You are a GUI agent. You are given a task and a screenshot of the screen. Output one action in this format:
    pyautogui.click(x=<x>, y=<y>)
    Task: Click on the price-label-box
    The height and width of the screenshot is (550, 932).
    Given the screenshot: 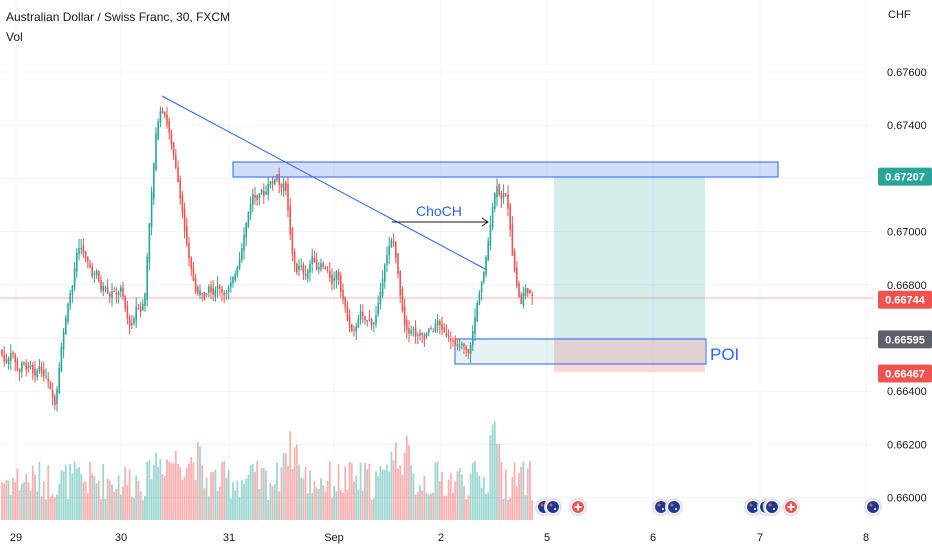 What is the action you would take?
    pyautogui.click(x=905, y=373)
    